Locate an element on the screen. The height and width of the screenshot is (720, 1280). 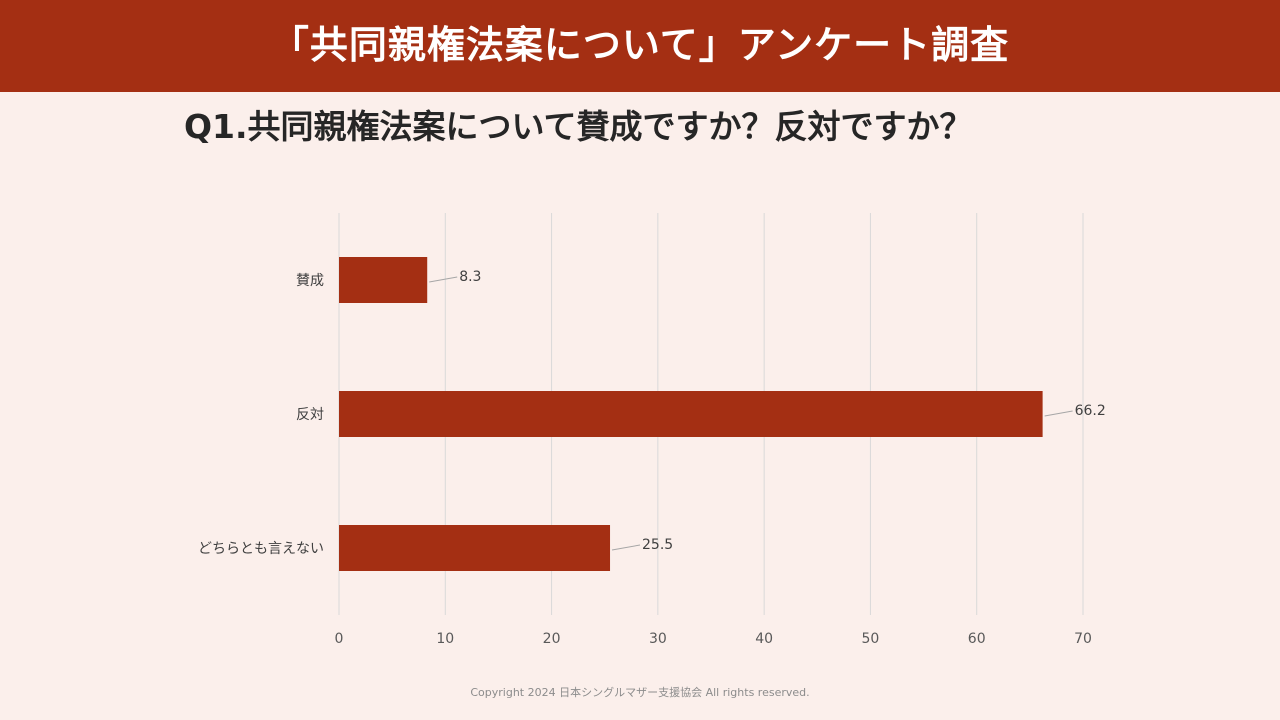
x-tick-label: 20 is located at coordinates (552, 639).